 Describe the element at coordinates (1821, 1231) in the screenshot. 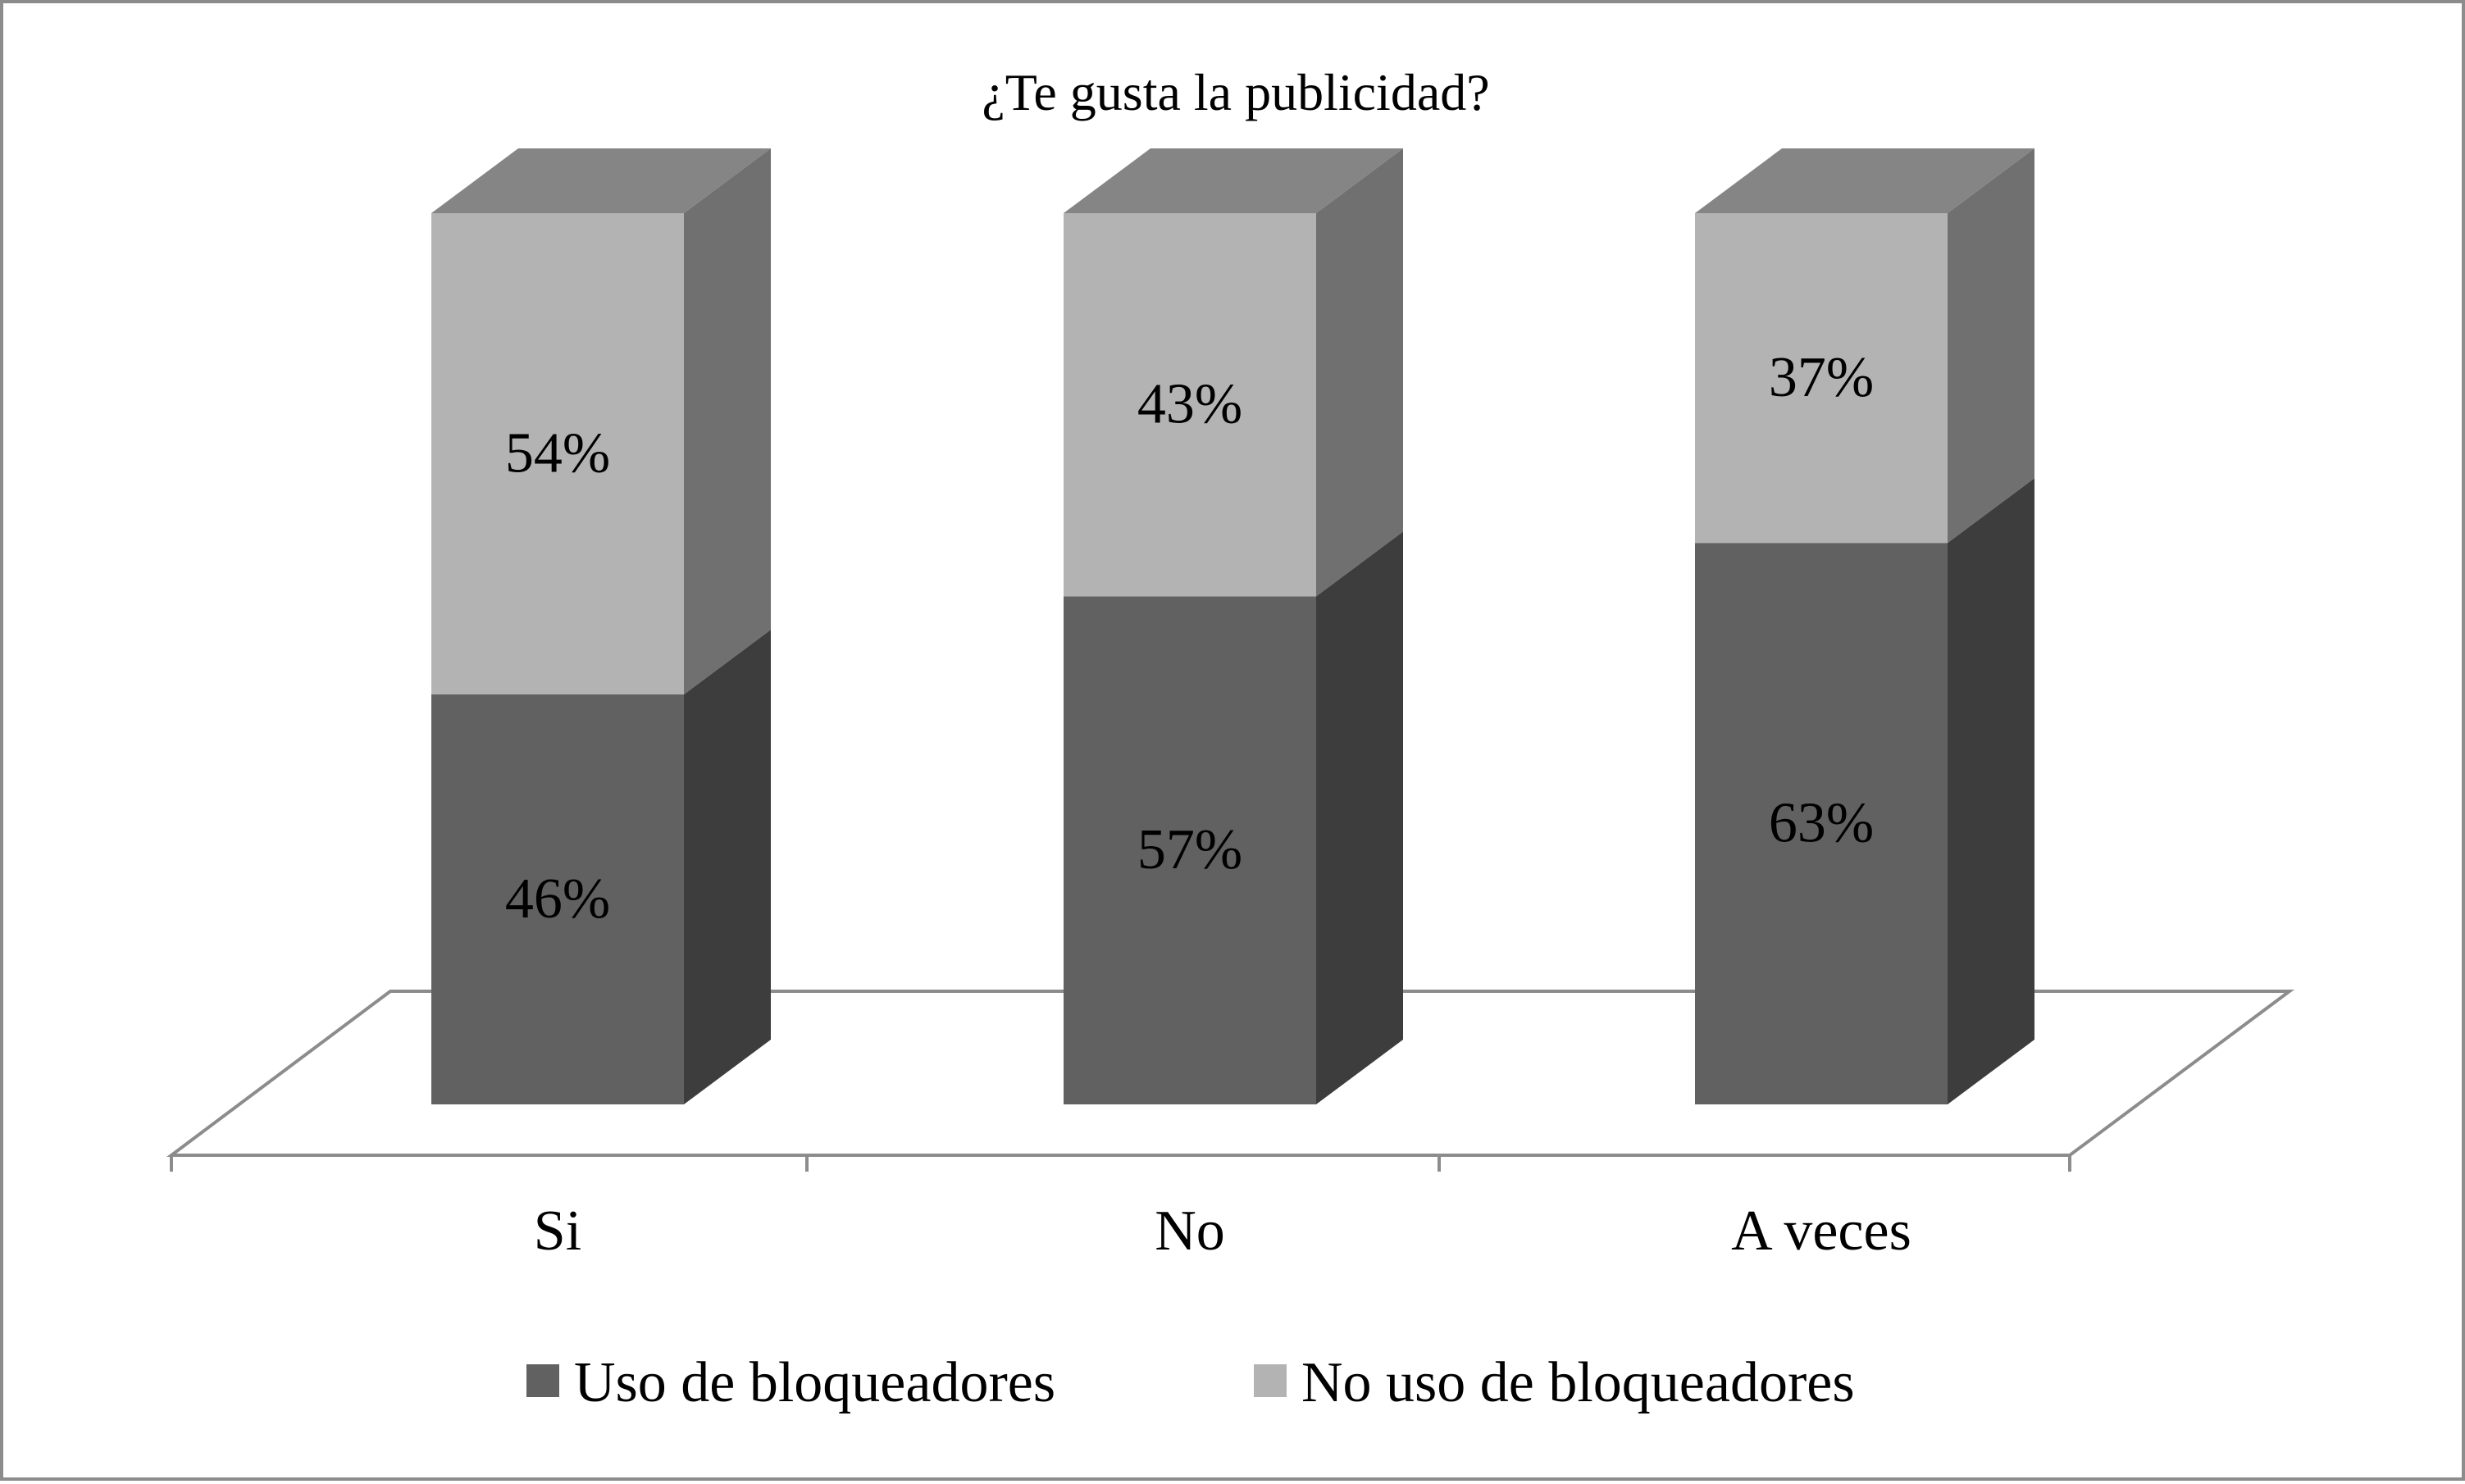

I see `category-label-a-veces: A veces` at that location.